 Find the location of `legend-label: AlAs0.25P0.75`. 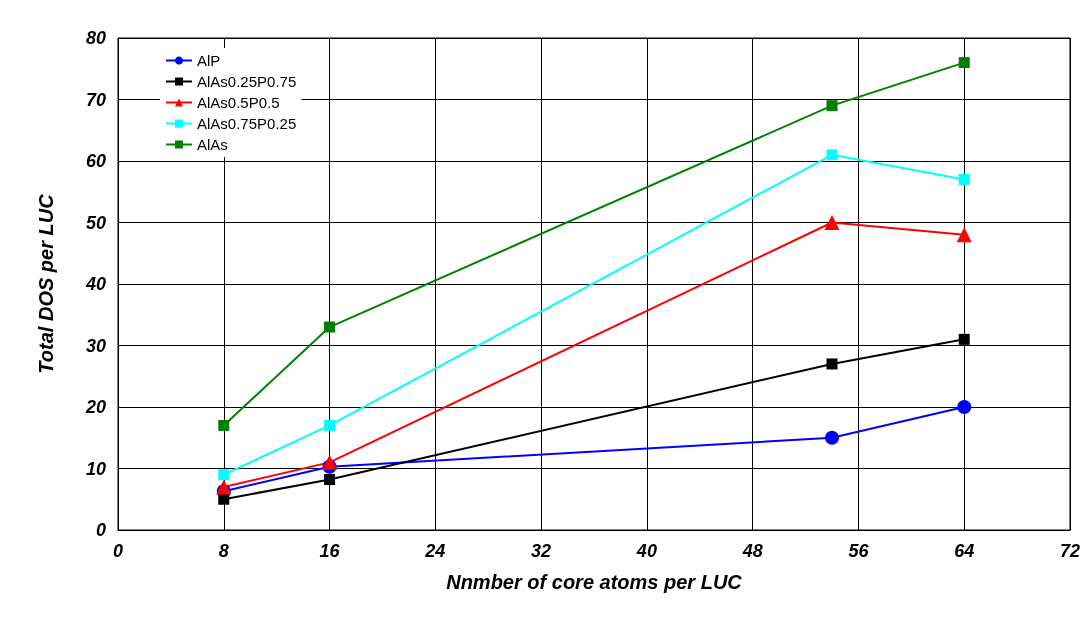

legend-label: AlAs0.25P0.75 is located at coordinates (247, 81).